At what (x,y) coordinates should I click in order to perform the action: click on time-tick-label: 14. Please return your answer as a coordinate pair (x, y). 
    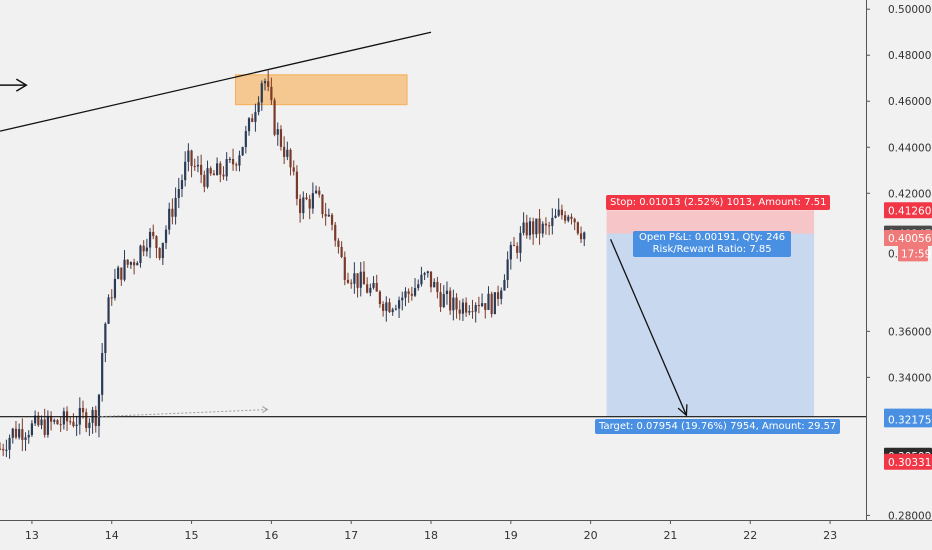
    Looking at the image, I should click on (112, 535).